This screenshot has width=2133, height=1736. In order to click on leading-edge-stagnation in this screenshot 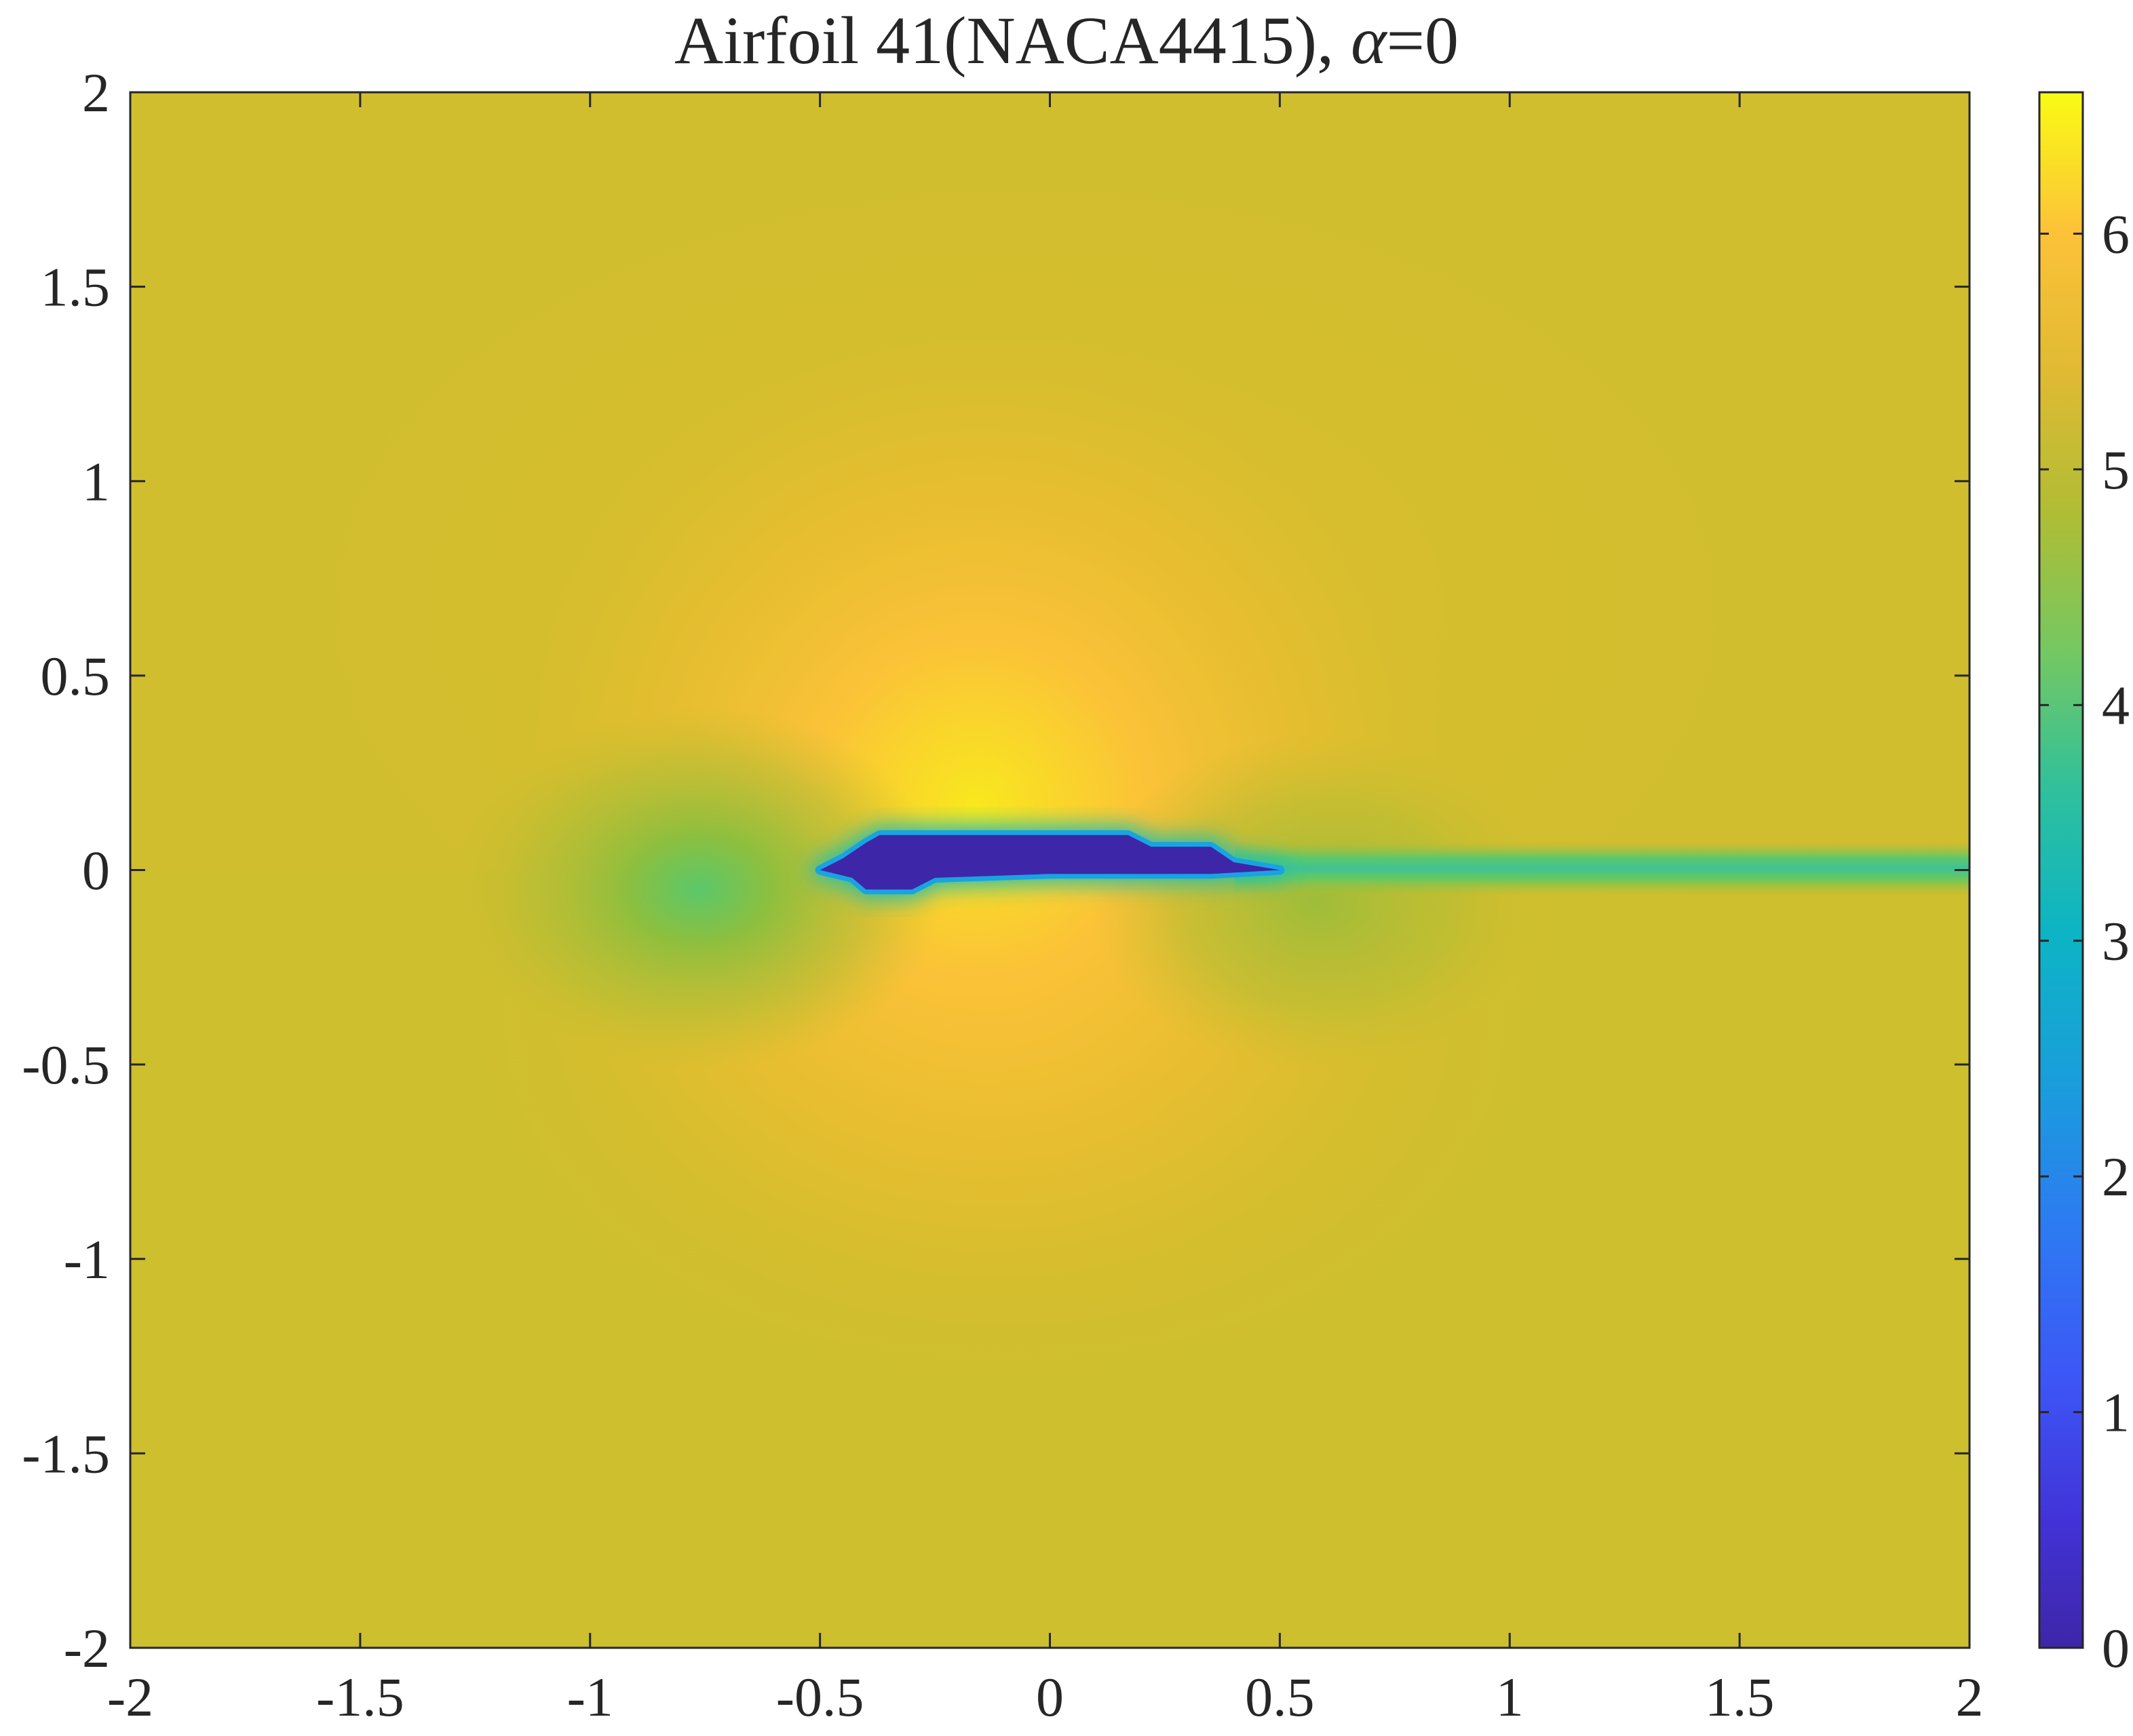, I will do `click(699, 889)`.